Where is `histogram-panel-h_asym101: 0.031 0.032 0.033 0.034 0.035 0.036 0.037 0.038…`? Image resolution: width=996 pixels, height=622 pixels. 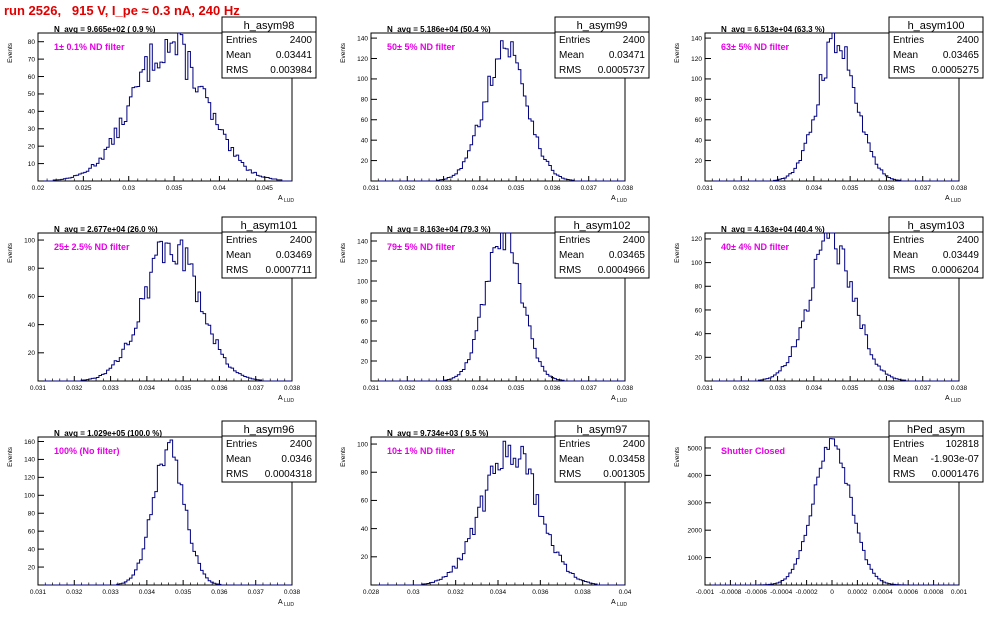
histogram-panel-h_asym101: 0.031 0.032 0.033 0.034 0.035 0.036 0.037 0.038… is located at coordinates (162, 310).